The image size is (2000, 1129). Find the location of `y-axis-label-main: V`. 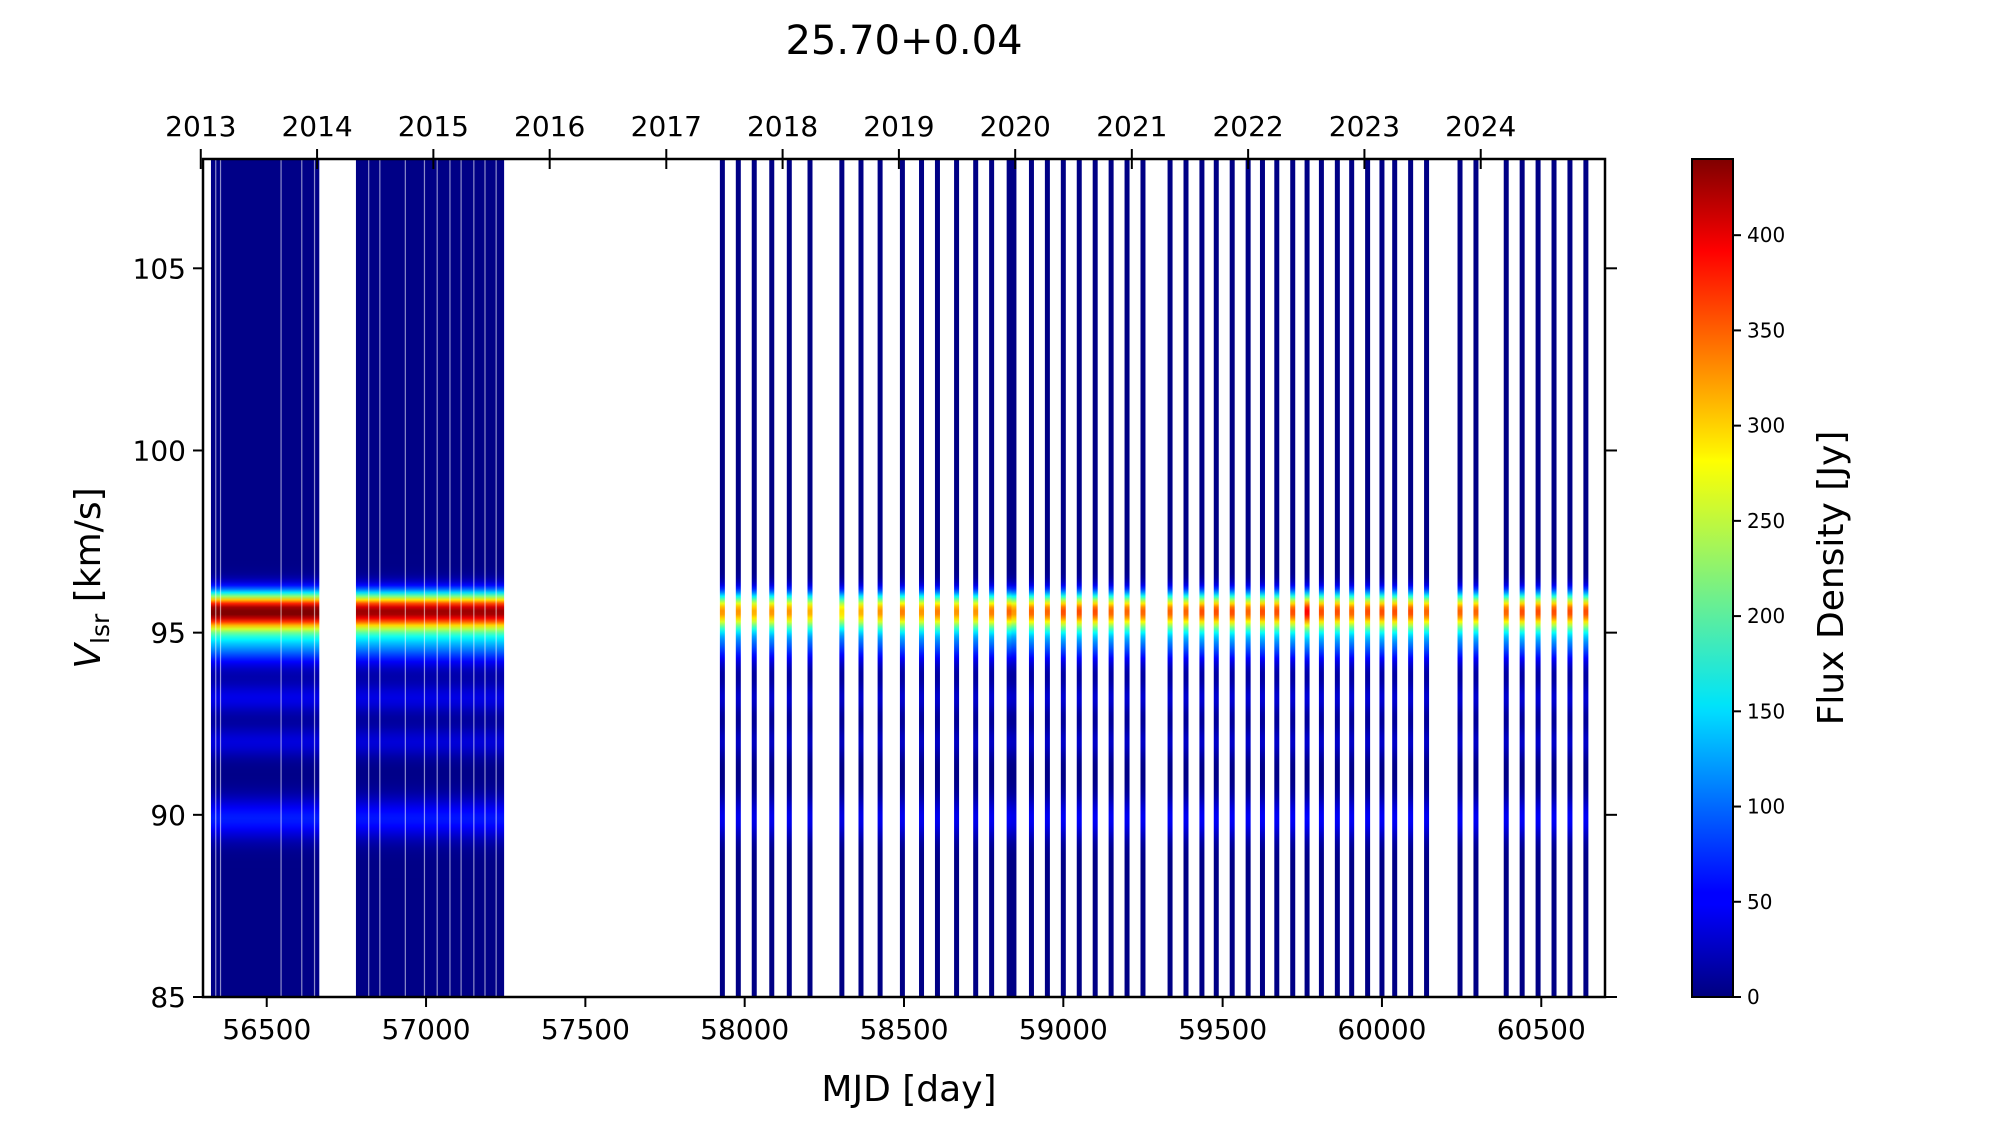

y-axis-label-main: V is located at coordinates (88, 655).